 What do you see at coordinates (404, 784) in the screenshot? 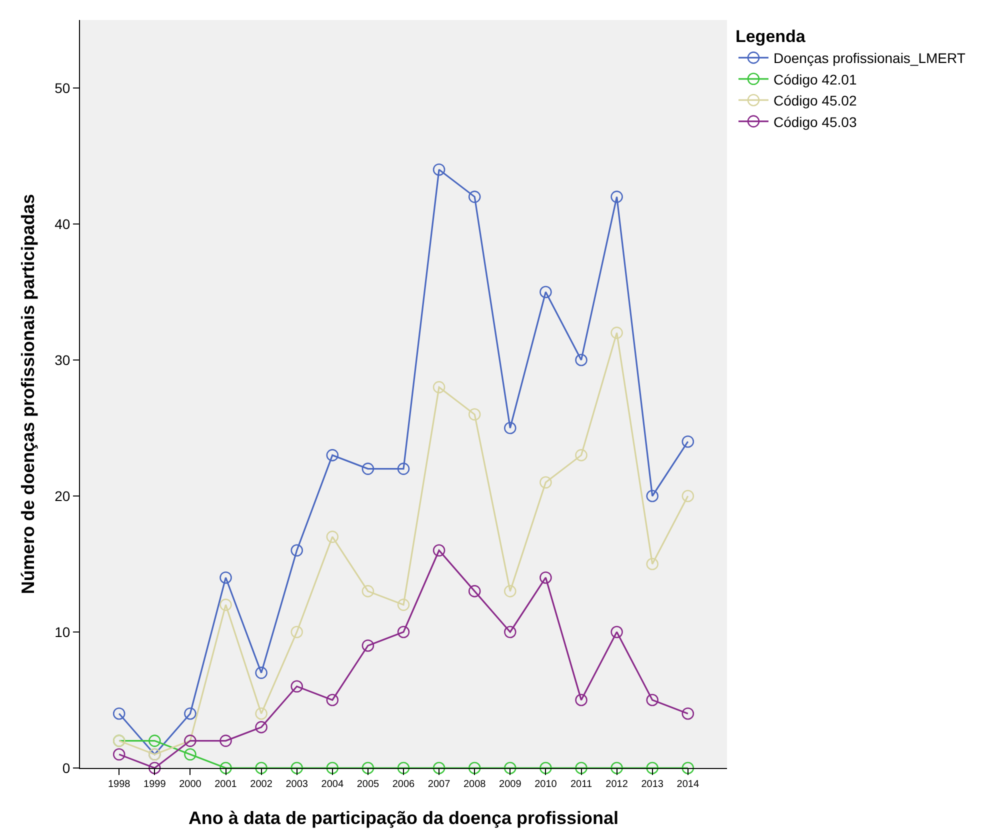
I see `x-tick-label: 2006` at bounding box center [404, 784].